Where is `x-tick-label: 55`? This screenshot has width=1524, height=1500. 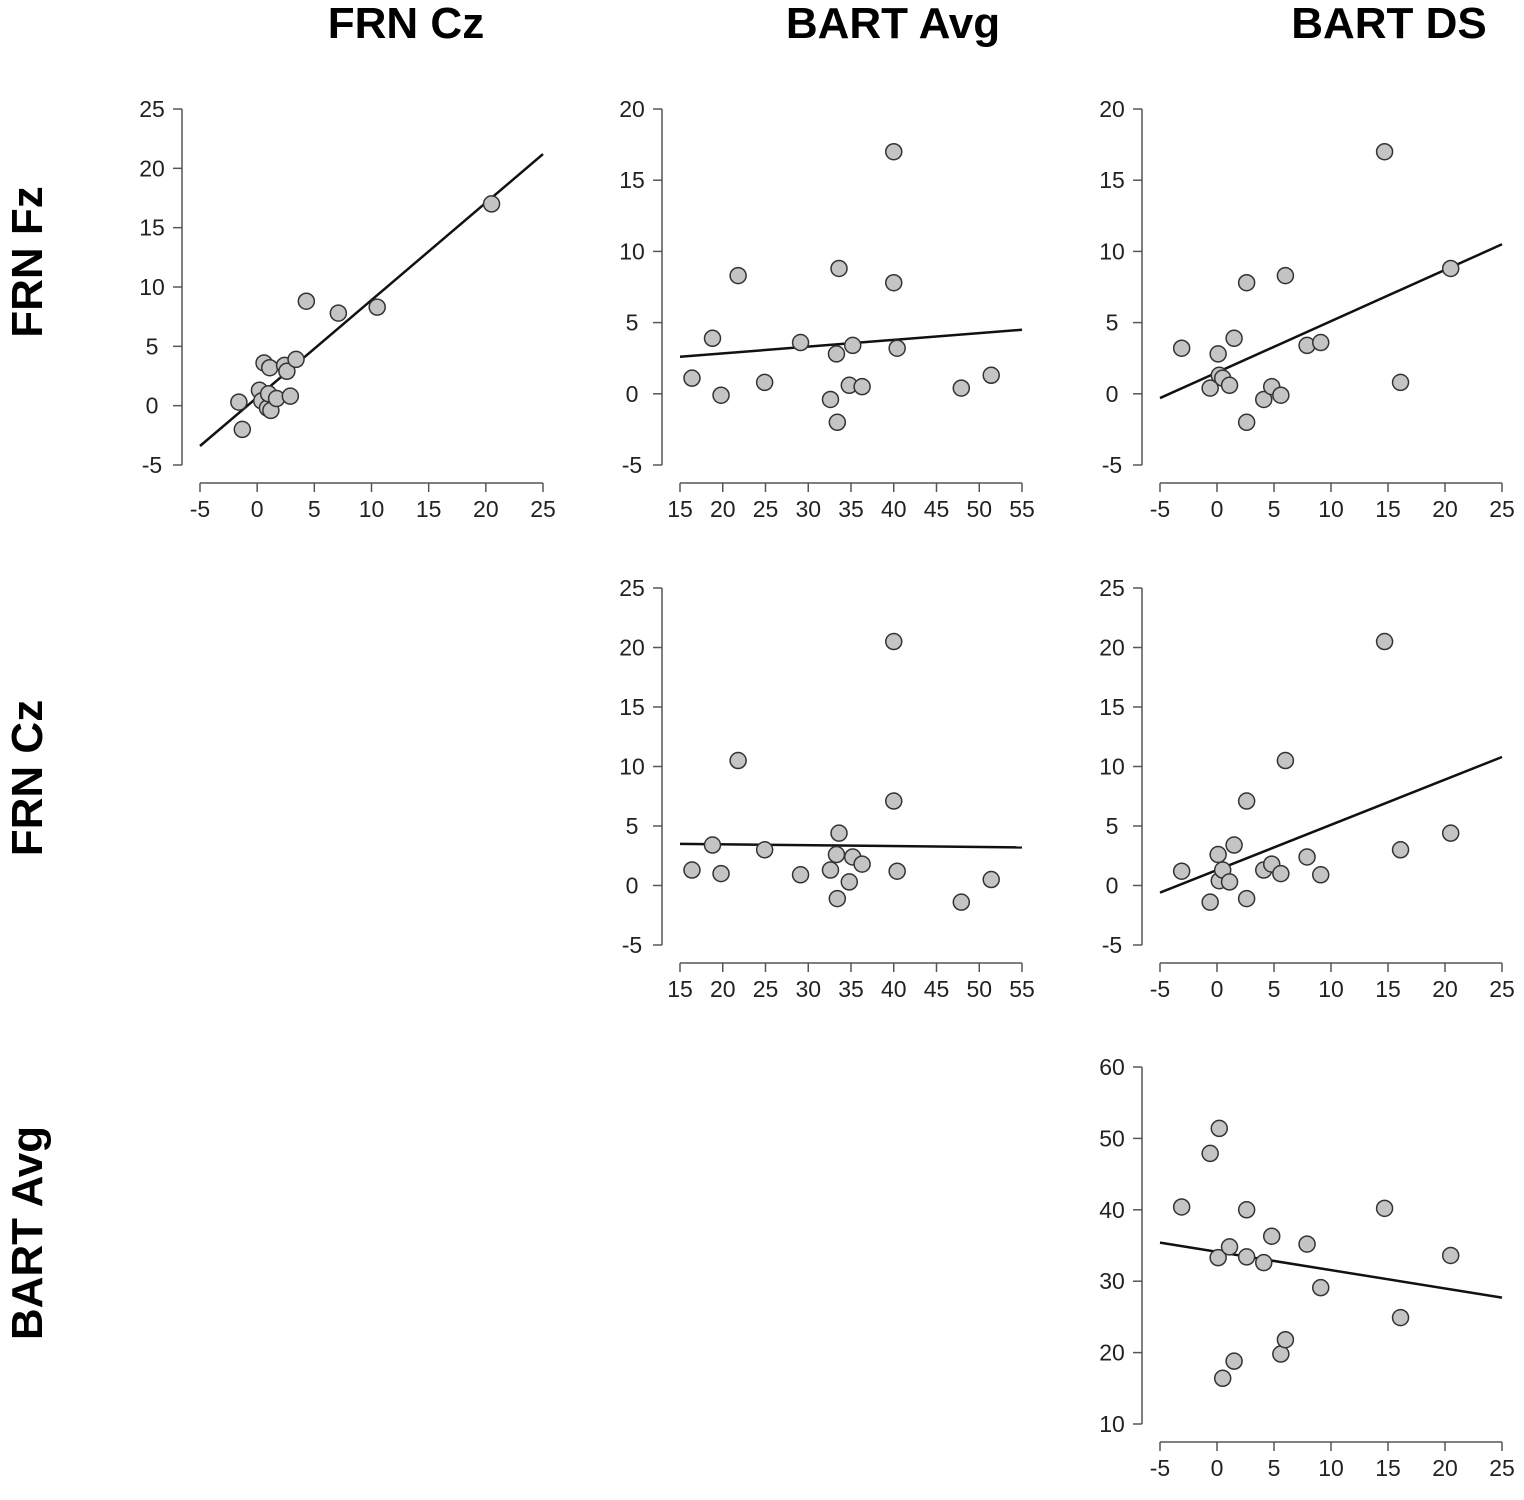
x-tick-label: 55 is located at coordinates (1022, 509).